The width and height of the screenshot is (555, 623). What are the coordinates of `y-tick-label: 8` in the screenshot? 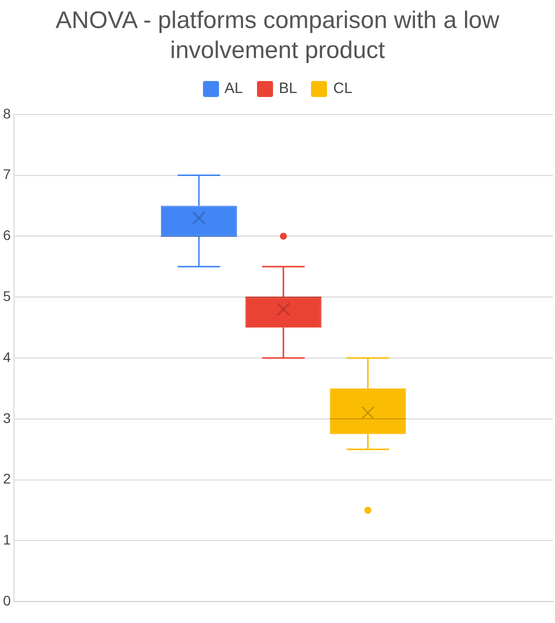 It's located at (6, 113).